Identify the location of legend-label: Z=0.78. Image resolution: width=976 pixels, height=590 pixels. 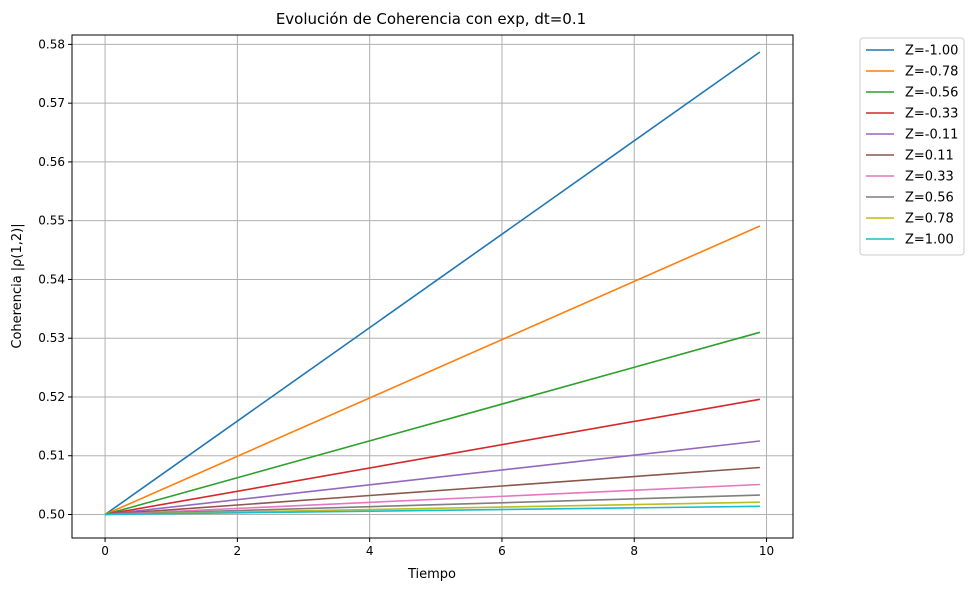
(929, 219).